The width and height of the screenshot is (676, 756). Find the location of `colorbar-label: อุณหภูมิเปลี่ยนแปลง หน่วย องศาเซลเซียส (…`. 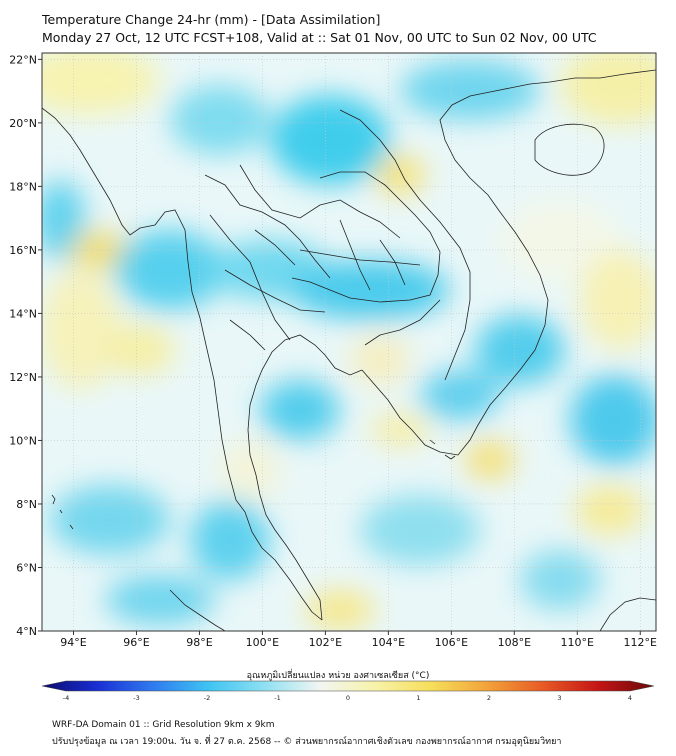

colorbar-label: อุณหภูมิเปลี่ยนแปลง หน่วย องศาเซลเซียส (… is located at coordinates (338, 676).